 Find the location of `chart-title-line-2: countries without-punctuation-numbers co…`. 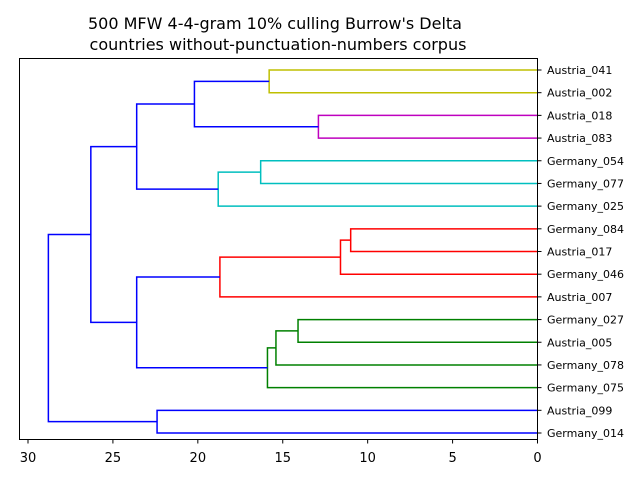

chart-title-line-2: countries without-punctuation-numbers co… is located at coordinates (278, 44).